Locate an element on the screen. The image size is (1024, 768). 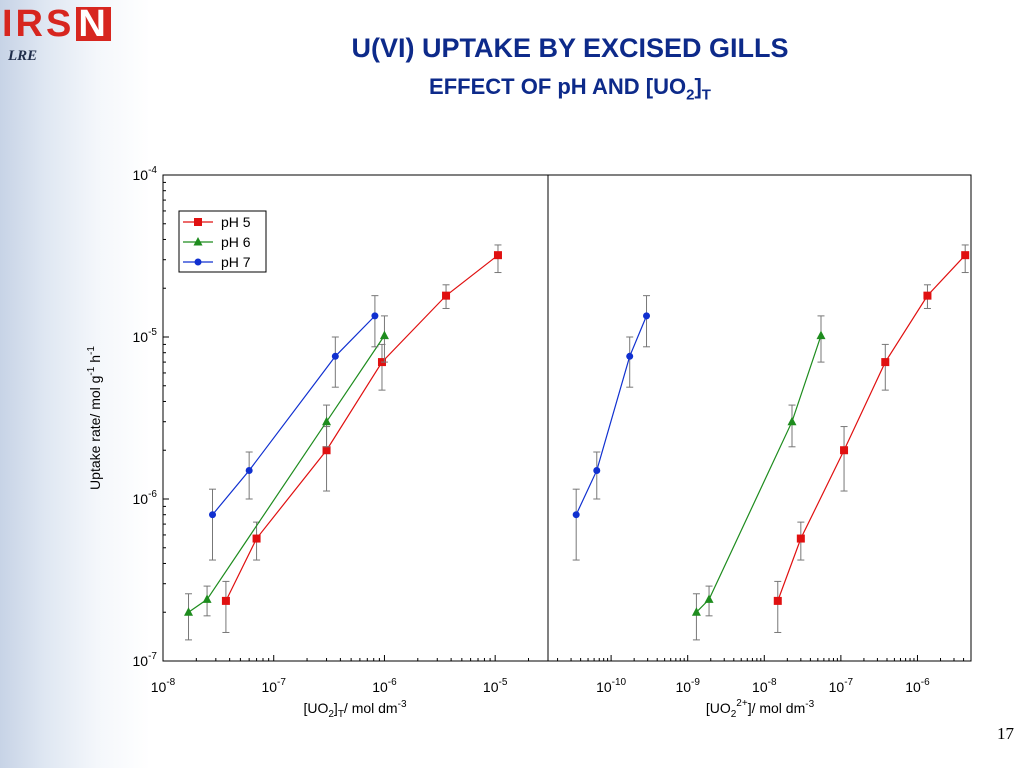
subtitle-close: ] is located at coordinates (698, 86).